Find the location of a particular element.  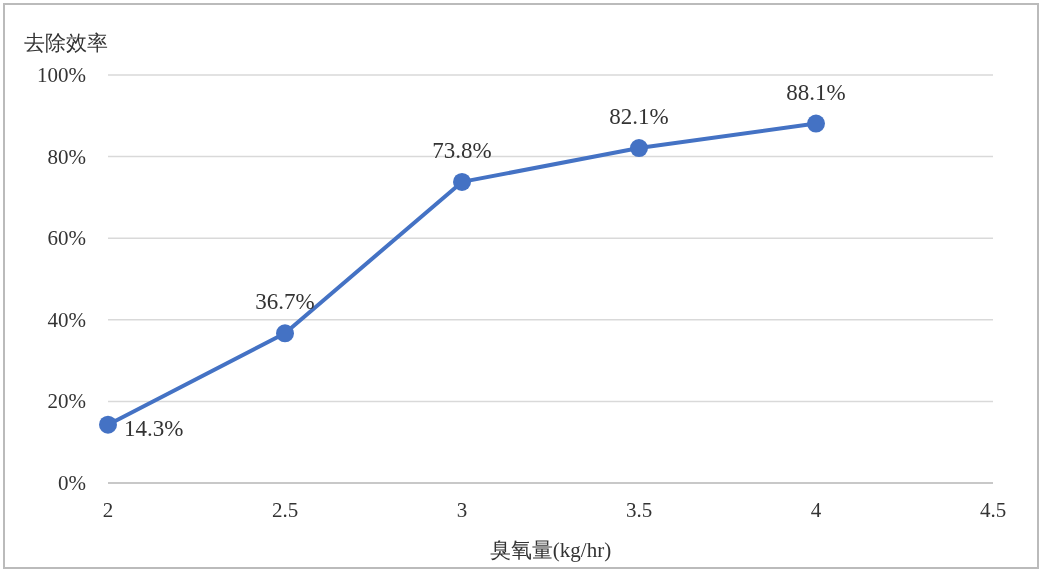

y-tick-label: 0% is located at coordinates (72, 483).